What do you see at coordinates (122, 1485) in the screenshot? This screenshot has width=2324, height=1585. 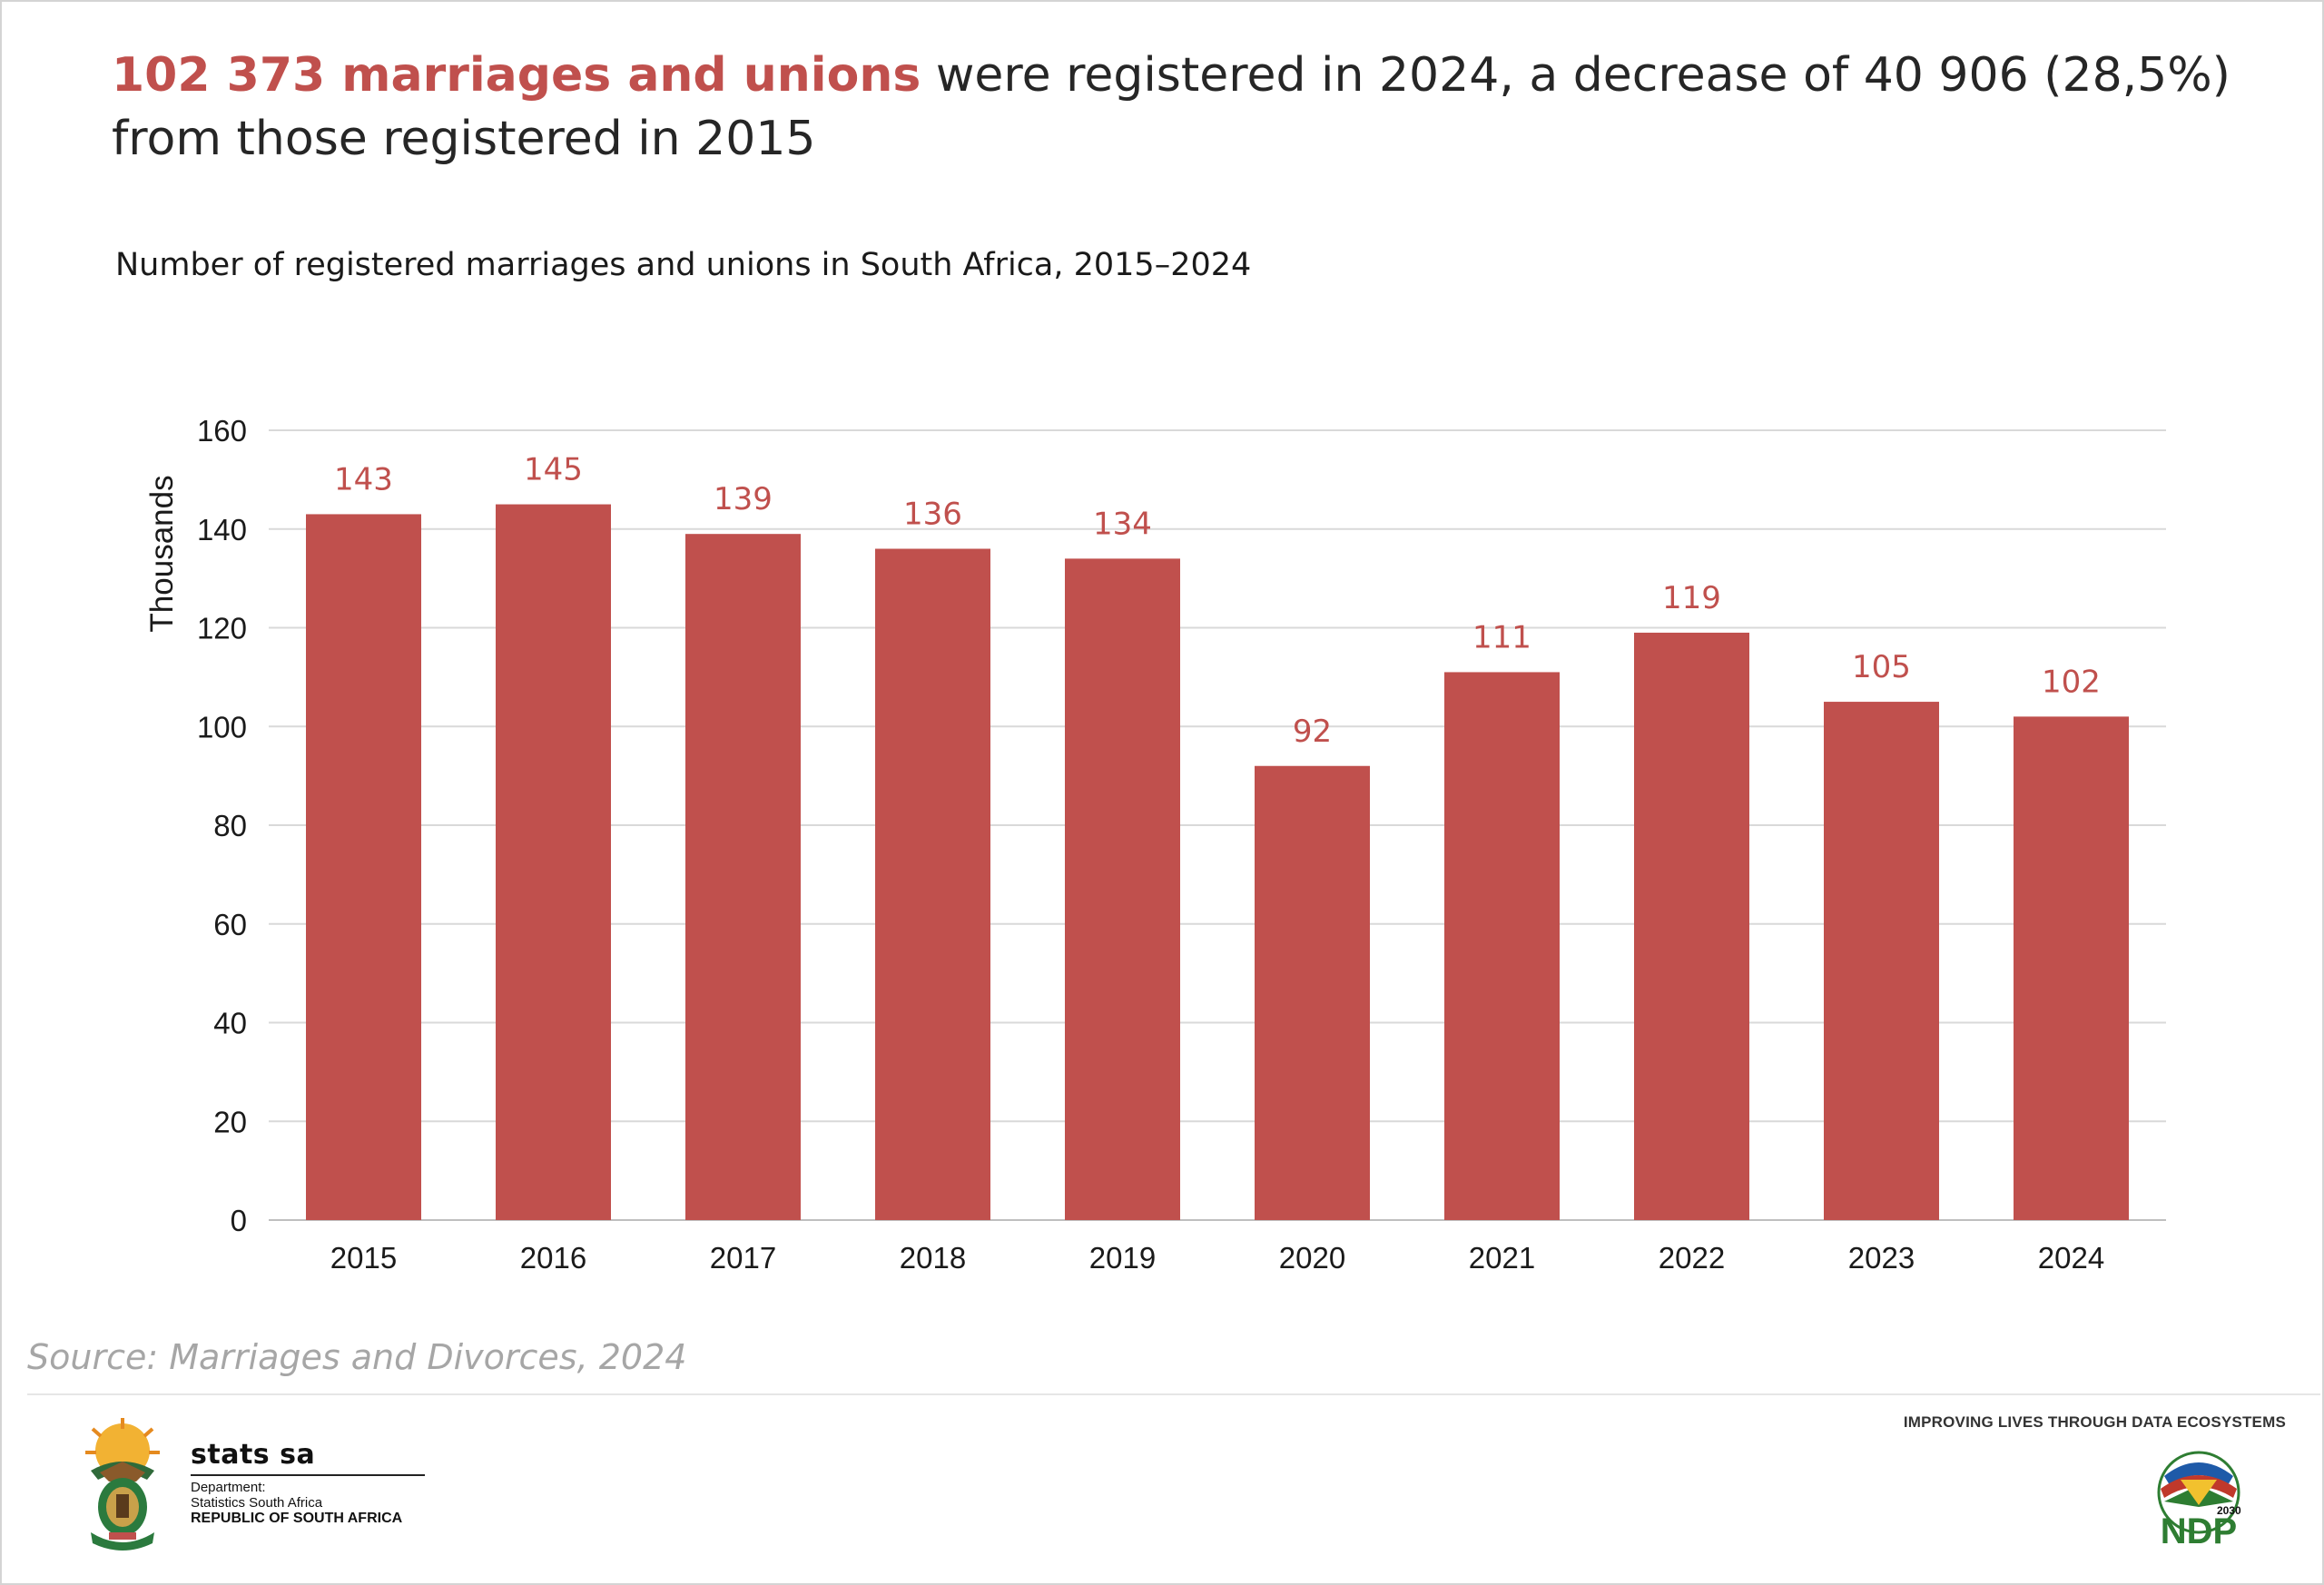 I see `coat-of-arms-icon` at bounding box center [122, 1485].